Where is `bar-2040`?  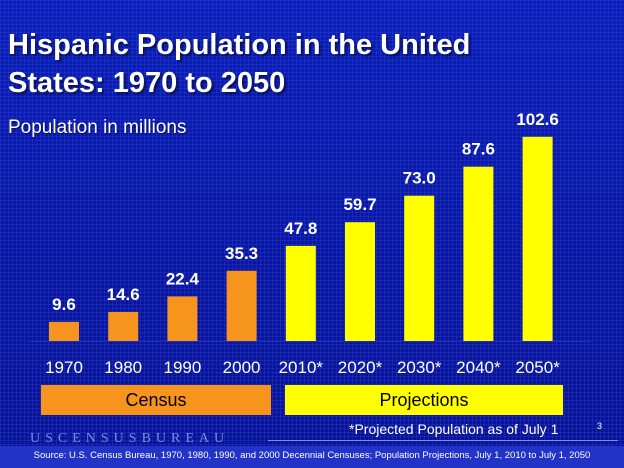
bar-2040 is located at coordinates (478, 253).